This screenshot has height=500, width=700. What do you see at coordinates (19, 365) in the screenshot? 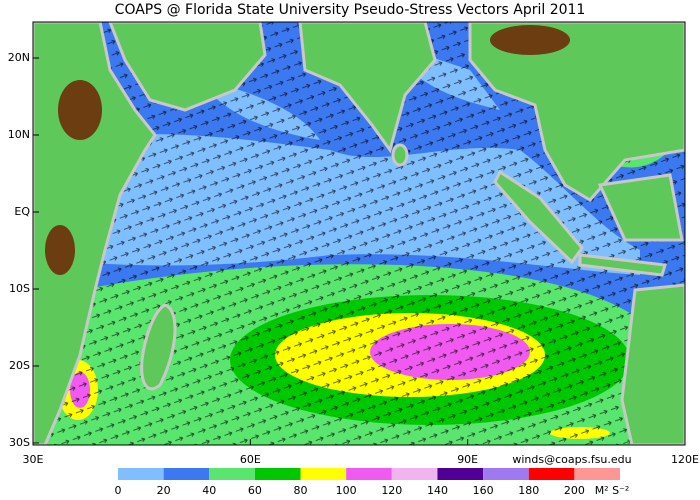
I see `y-tick-label: 20S` at bounding box center [19, 365].